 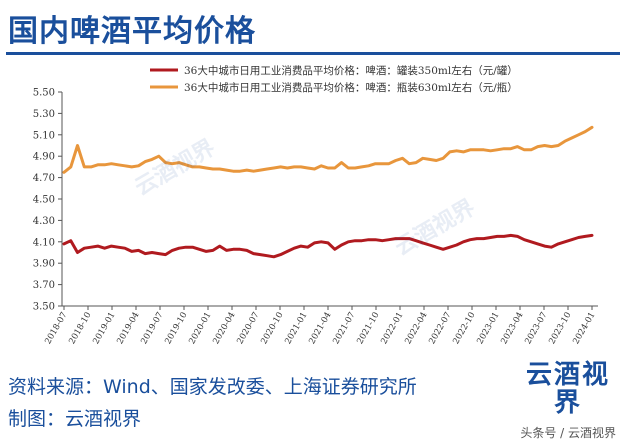 What do you see at coordinates (392, 329) in the screenshot?
I see `x-tick-label: 2022-01` at bounding box center [392, 329].